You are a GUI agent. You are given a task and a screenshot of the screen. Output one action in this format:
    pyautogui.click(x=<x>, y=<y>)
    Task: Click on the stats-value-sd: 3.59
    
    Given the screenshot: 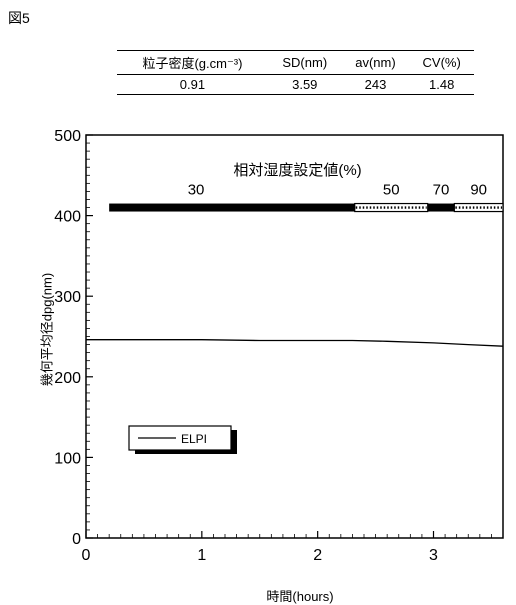 What is the action you would take?
    pyautogui.click(x=304, y=84)
    